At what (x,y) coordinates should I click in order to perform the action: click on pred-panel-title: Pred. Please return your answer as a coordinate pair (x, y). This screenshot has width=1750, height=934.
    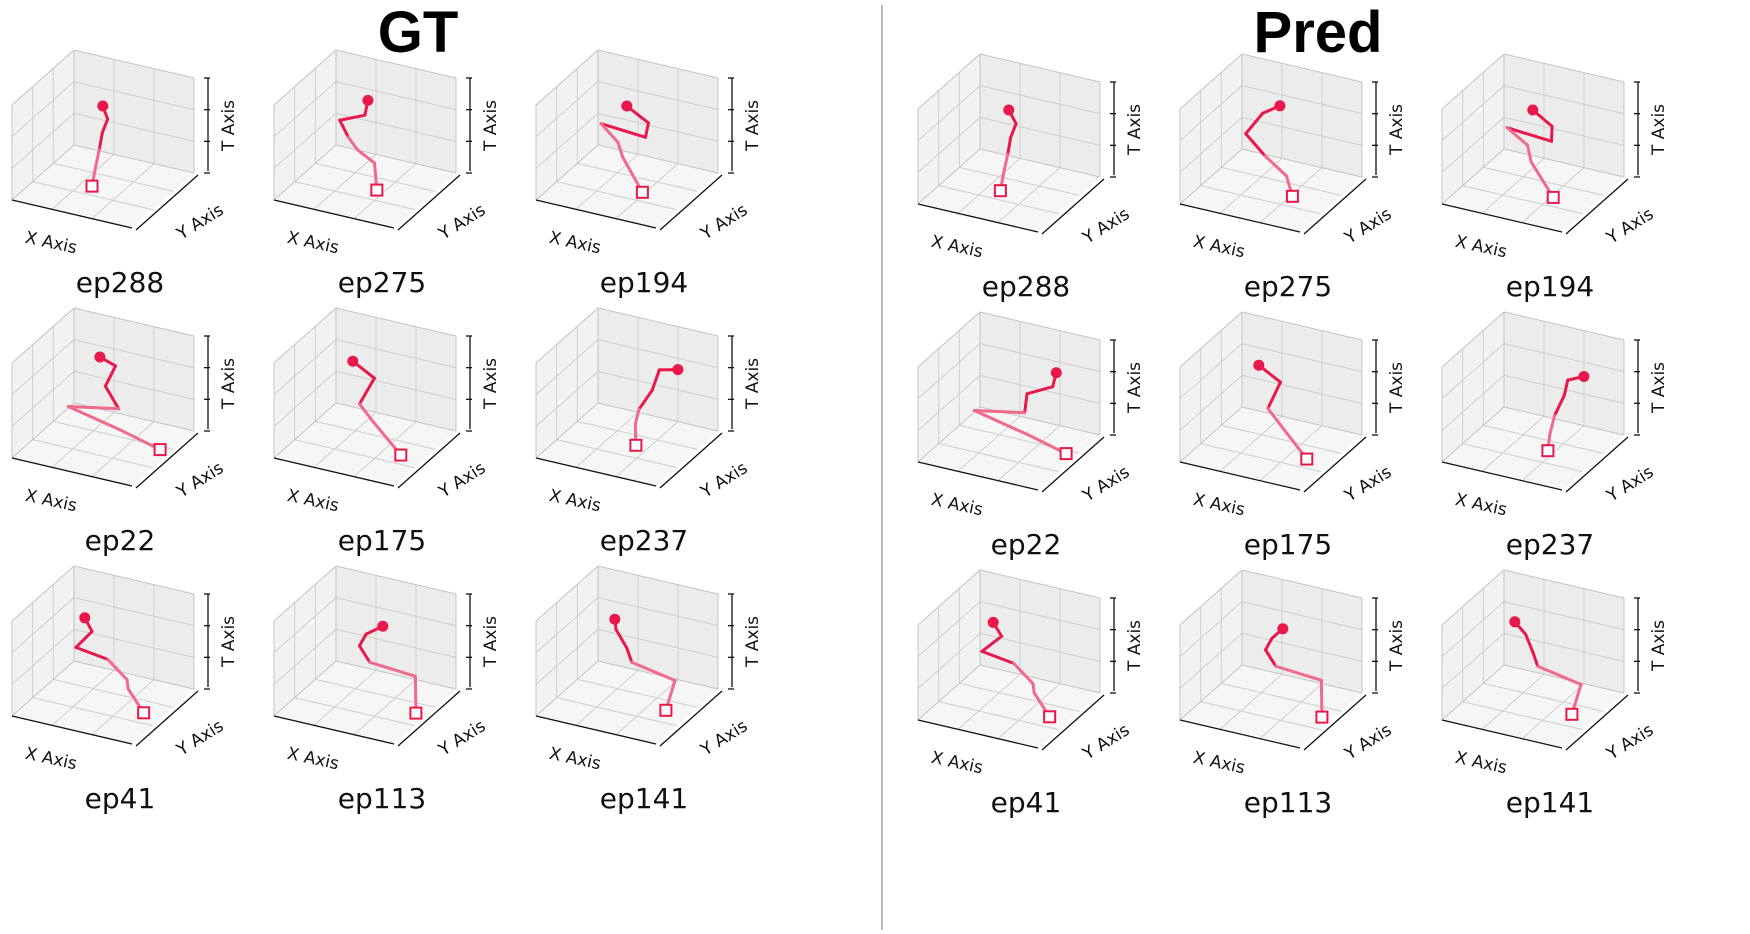
    Looking at the image, I should click on (1318, 32).